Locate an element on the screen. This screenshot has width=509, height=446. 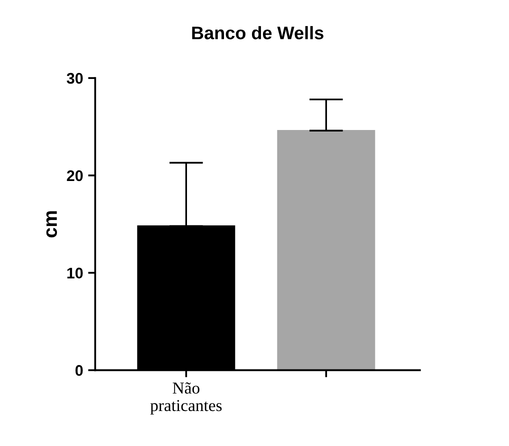
chart-title: Banco de Wells is located at coordinates (258, 33).